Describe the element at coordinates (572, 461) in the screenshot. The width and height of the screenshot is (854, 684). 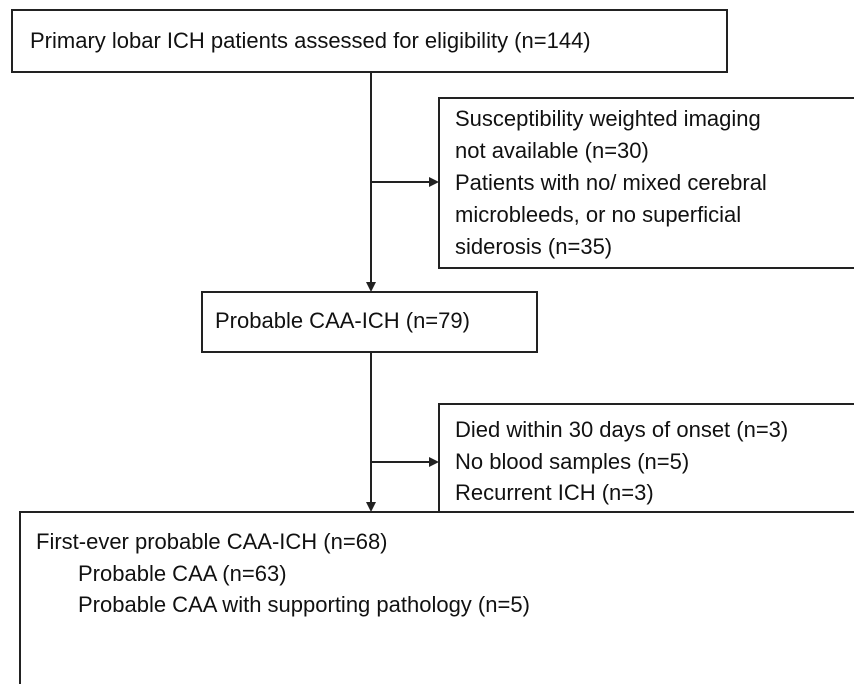
I see `box-text: No blood samples (n=5)` at that location.